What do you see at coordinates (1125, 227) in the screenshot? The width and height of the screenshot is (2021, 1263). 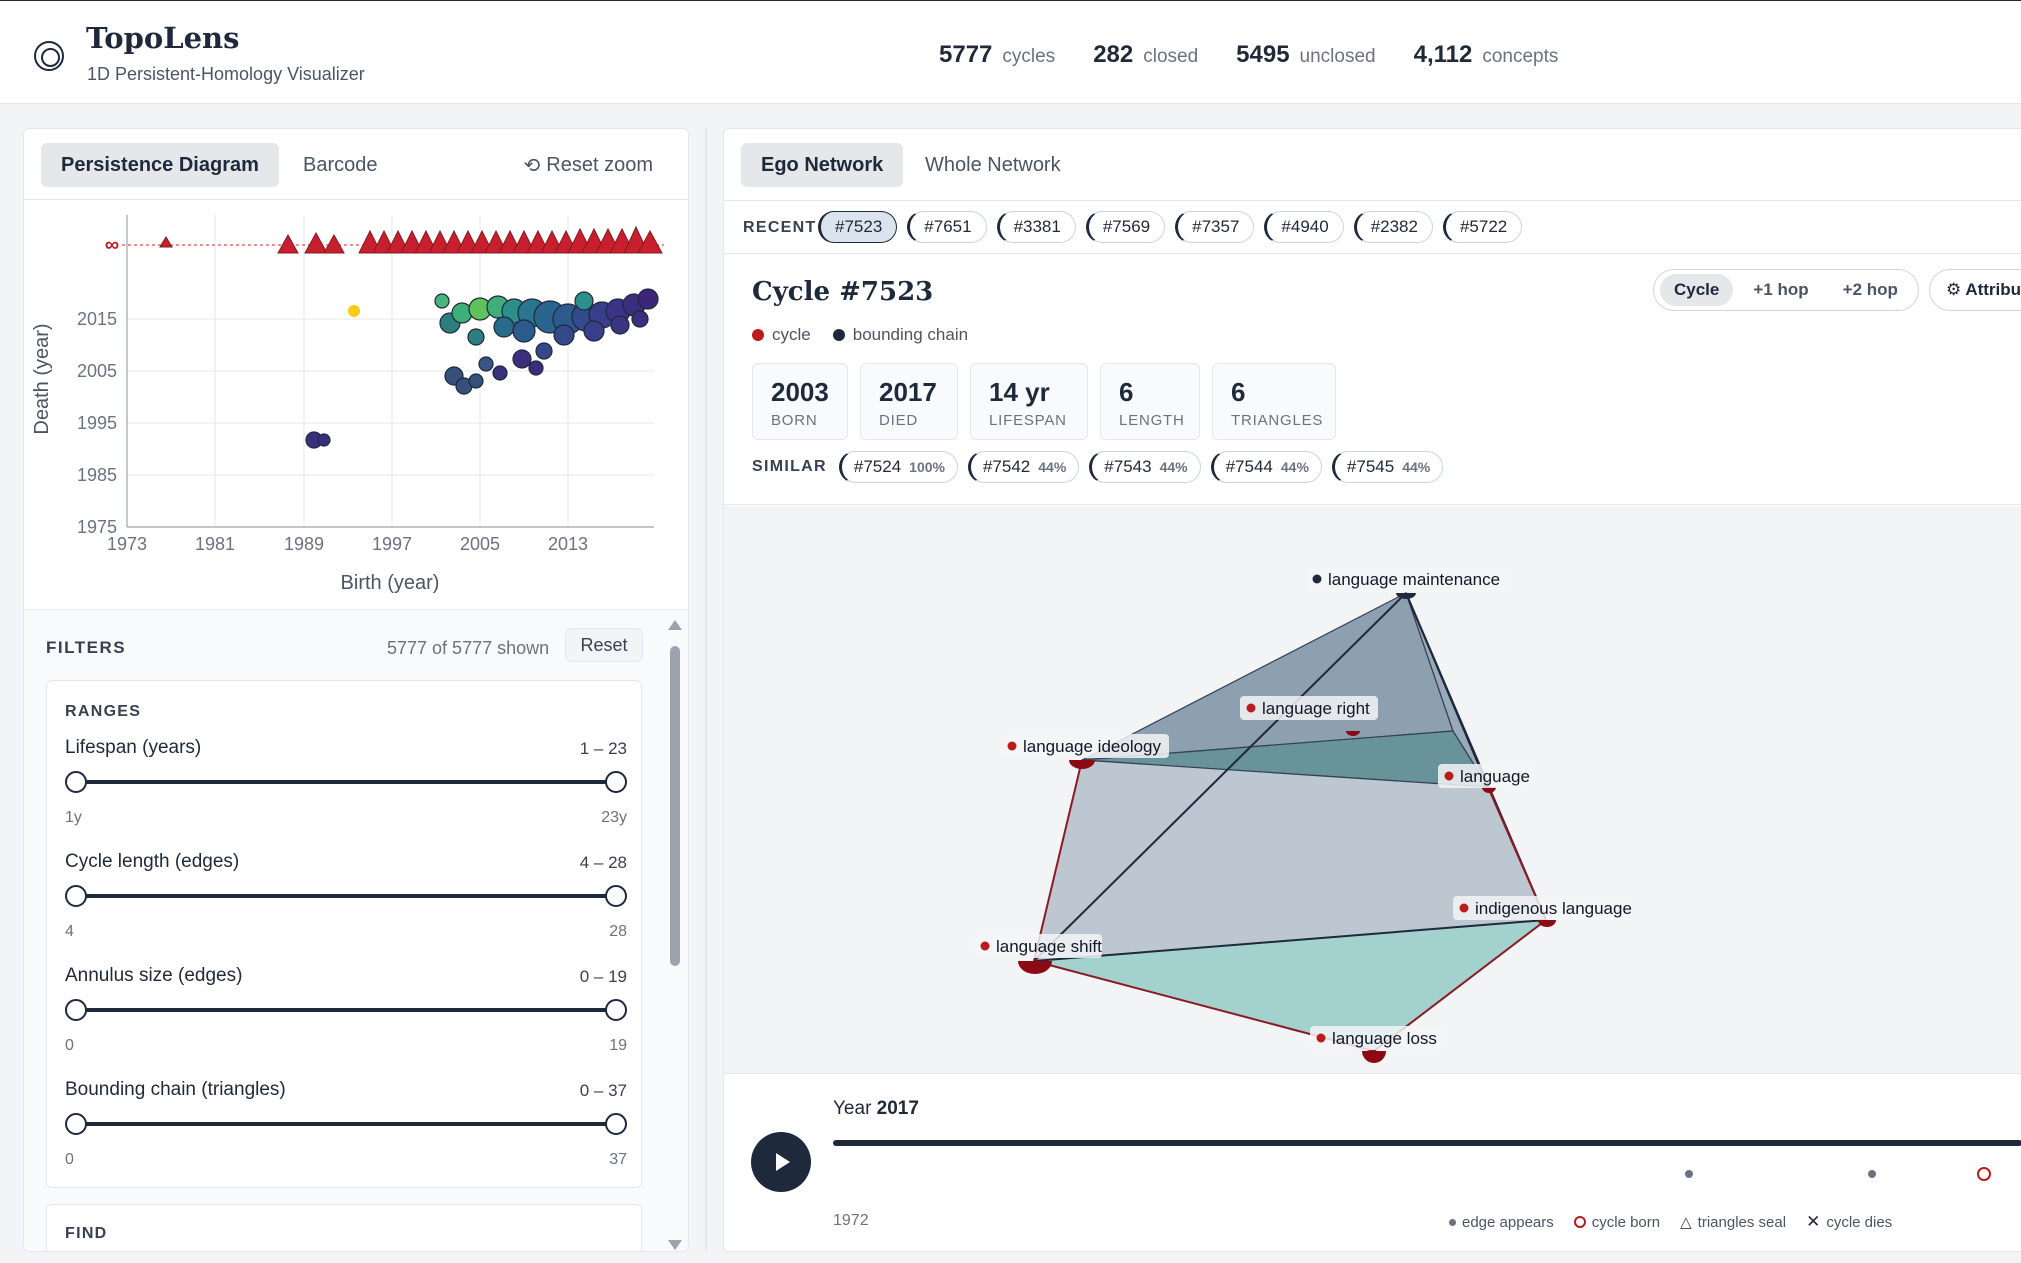 I see `recent-chip: #7569` at bounding box center [1125, 227].